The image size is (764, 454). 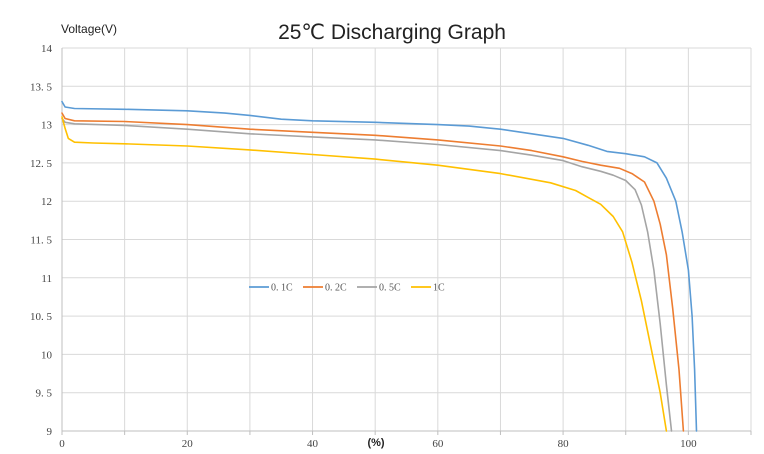 What do you see at coordinates (564, 444) in the screenshot?
I see `x-tick-label: 80` at bounding box center [564, 444].